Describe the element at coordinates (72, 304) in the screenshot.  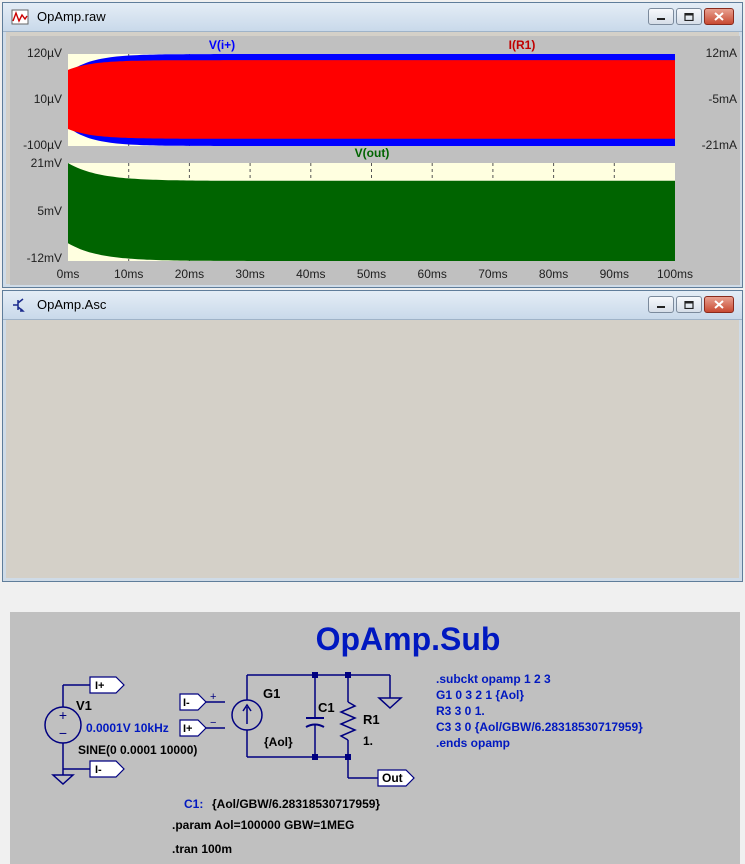
I see `window-title: OpAmp.Asc` at that location.